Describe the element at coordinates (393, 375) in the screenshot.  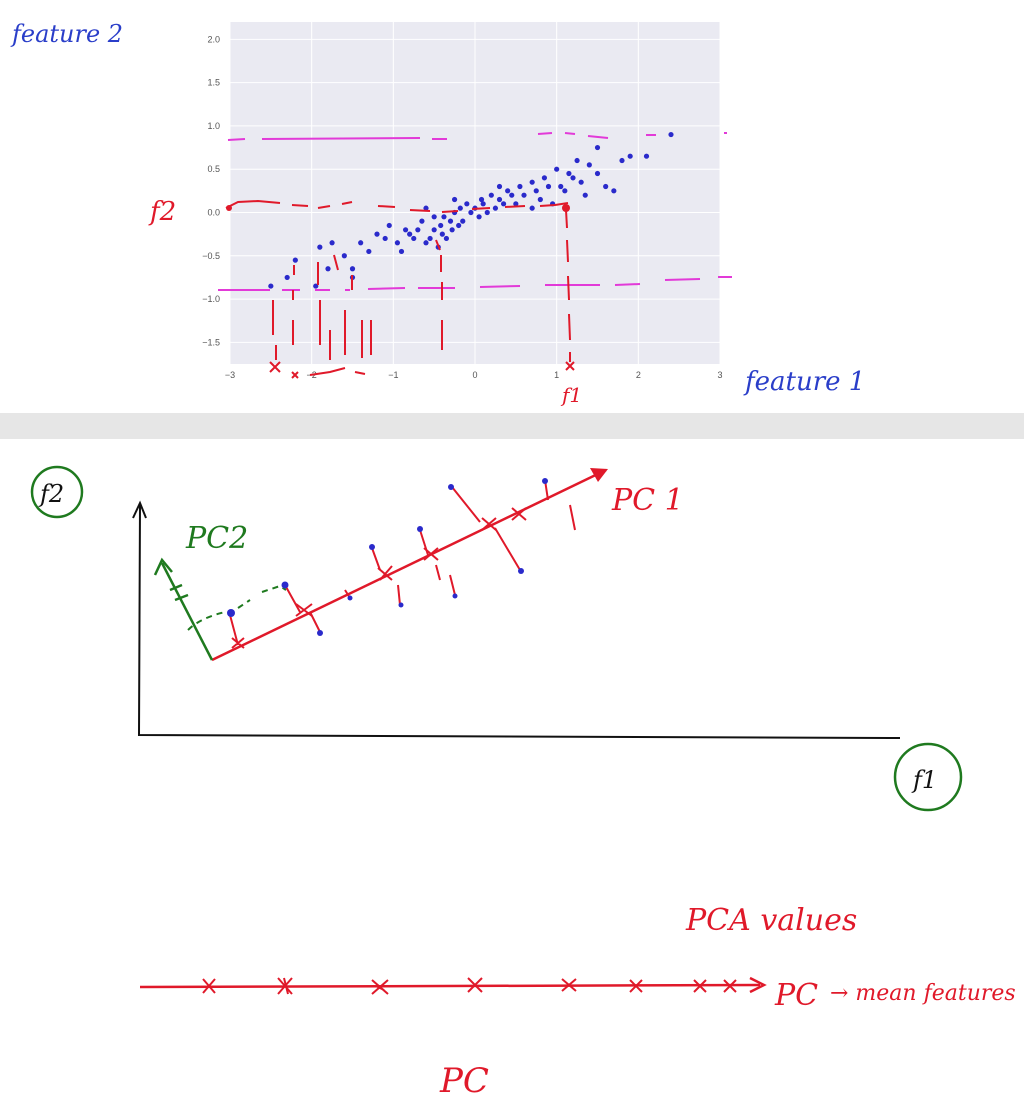
I see `x-tick-label: −1` at that location.